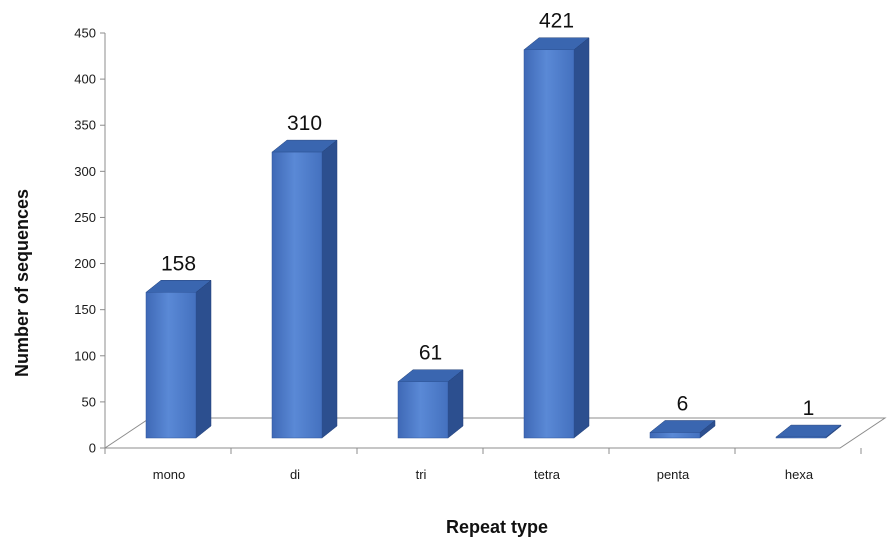 This screenshot has height=545, width=888. Describe the element at coordinates (556, 21) in the screenshot. I see `data-label: 421` at that location.